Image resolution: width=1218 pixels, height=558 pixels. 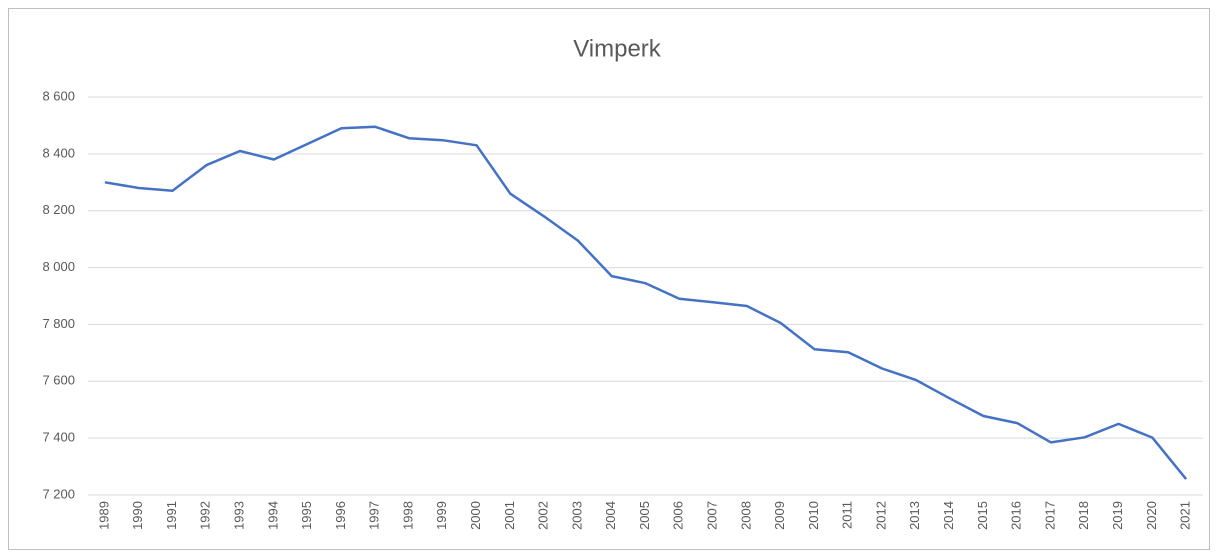 What do you see at coordinates (171, 515) in the screenshot?
I see `x-tick-label: 1991` at bounding box center [171, 515].